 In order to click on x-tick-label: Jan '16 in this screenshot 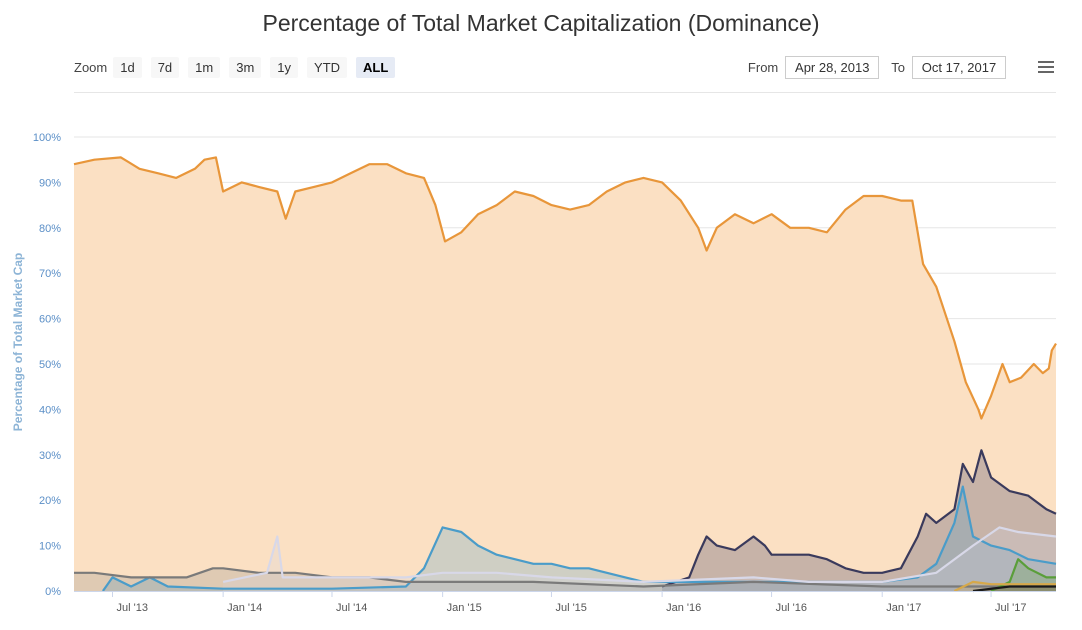, I will do `click(683, 608)`.